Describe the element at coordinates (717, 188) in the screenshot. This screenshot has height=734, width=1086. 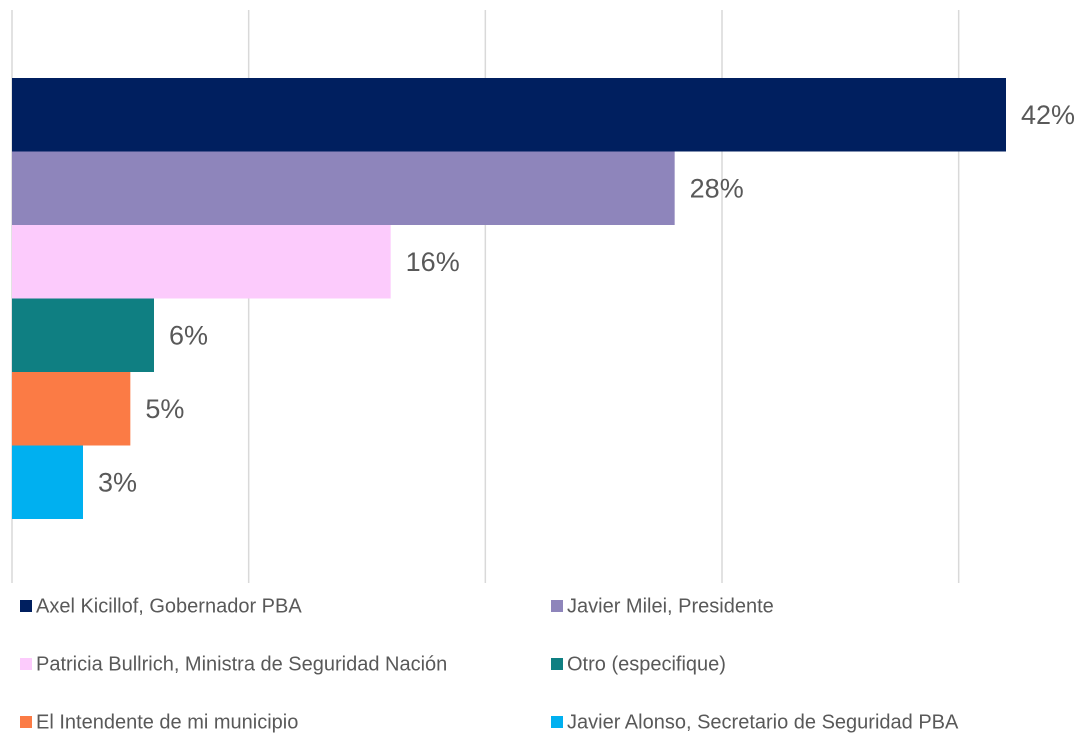
I see `data-label: 28%` at that location.